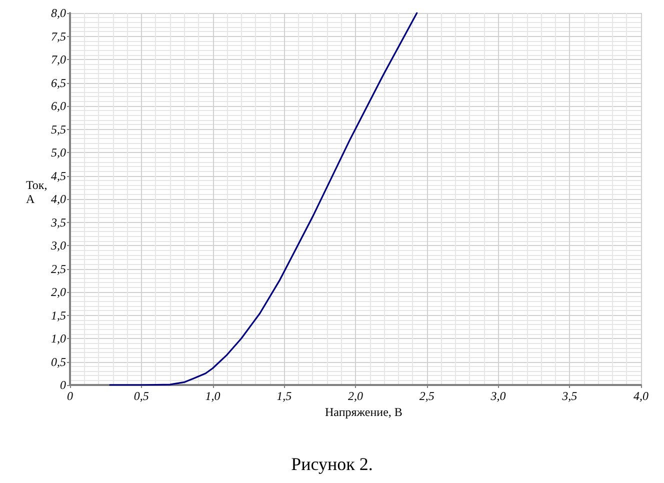 The image size is (664, 483). What do you see at coordinates (58, 269) in the screenshot?
I see `y-tick-label: 2,5` at bounding box center [58, 269].